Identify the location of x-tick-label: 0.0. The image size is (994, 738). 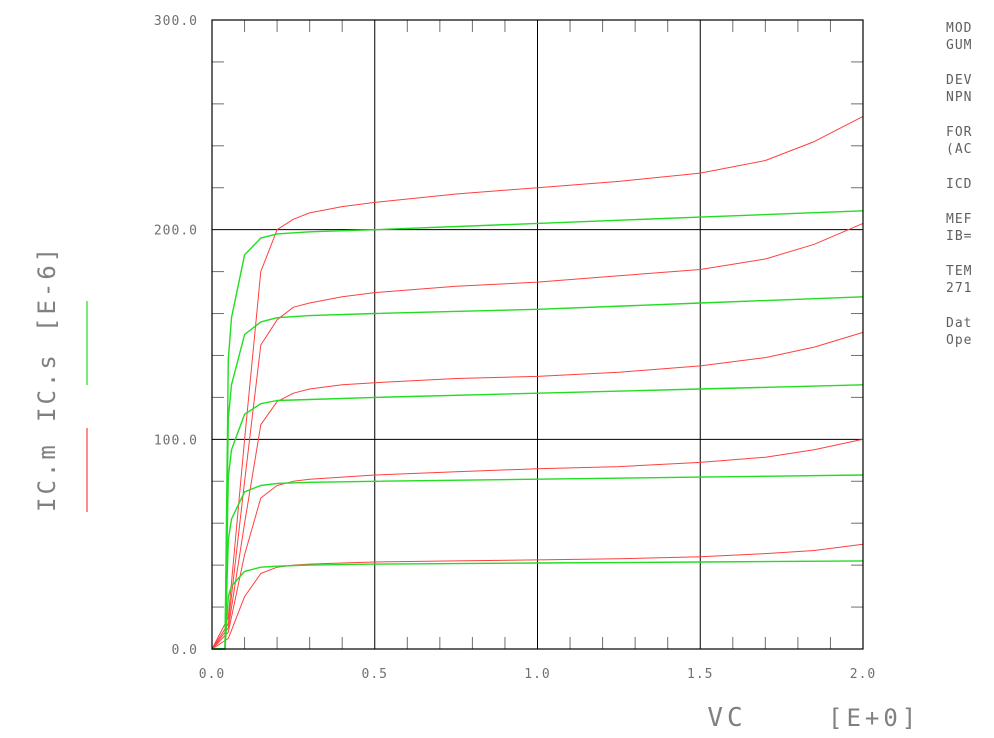
(212, 674).